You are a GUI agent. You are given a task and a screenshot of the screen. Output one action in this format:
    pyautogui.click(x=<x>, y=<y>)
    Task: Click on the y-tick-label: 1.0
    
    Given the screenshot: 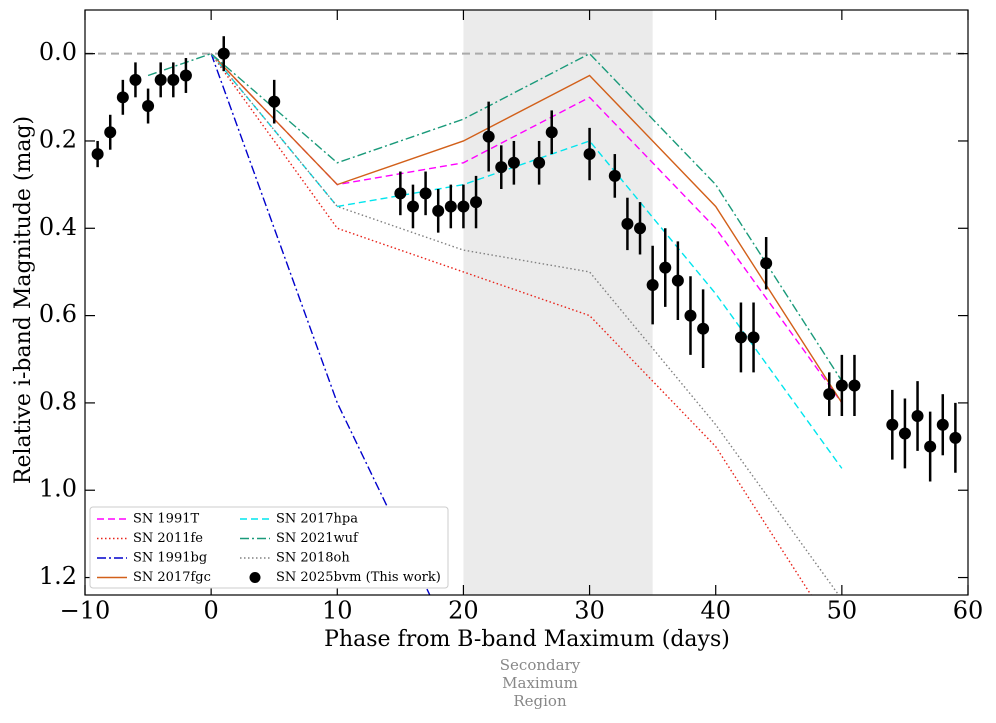 What is the action you would take?
    pyautogui.click(x=58, y=489)
    